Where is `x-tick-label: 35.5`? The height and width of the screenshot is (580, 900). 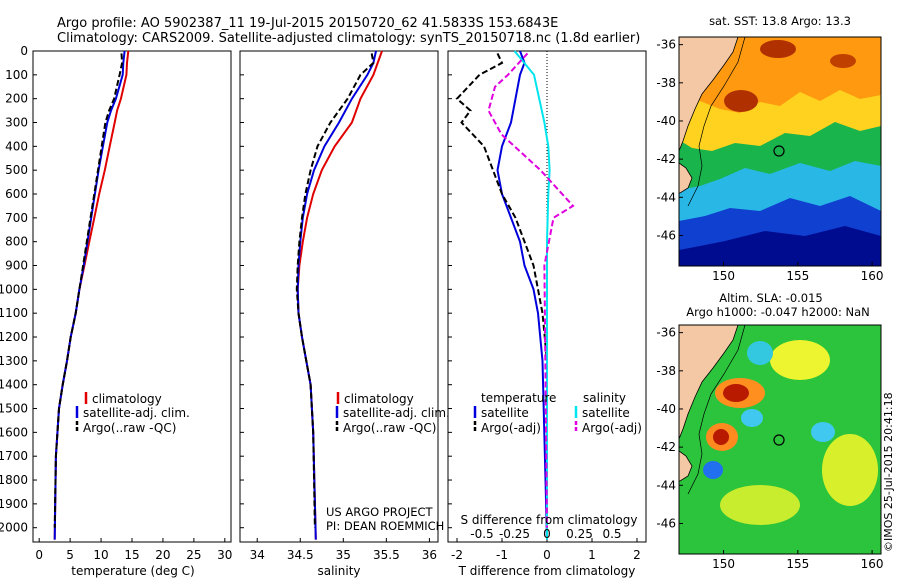 x-tick-label: 35.5 is located at coordinates (386, 555).